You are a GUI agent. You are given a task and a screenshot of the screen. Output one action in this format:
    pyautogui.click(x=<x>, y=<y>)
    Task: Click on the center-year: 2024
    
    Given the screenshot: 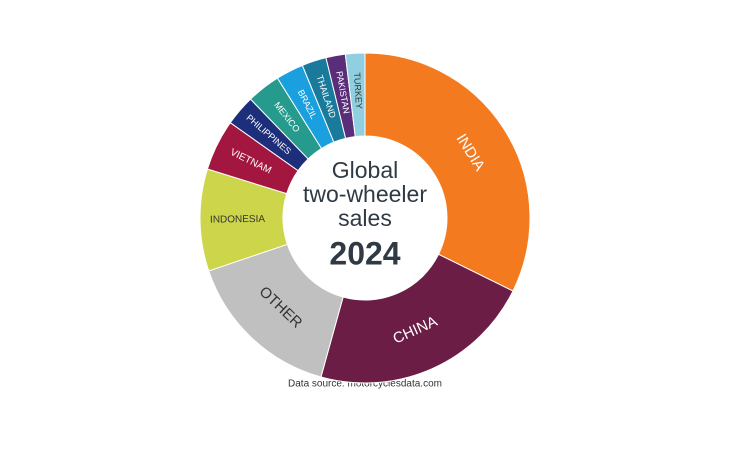 What is the action you would take?
    pyautogui.click(x=364, y=253)
    